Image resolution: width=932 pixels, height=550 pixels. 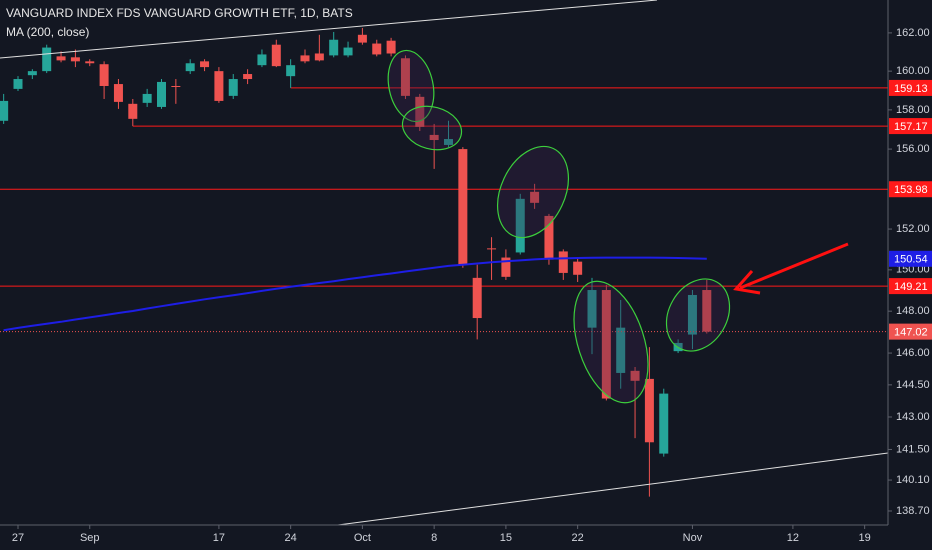 I want to click on x-tick-label: Oct, so click(x=362, y=538).